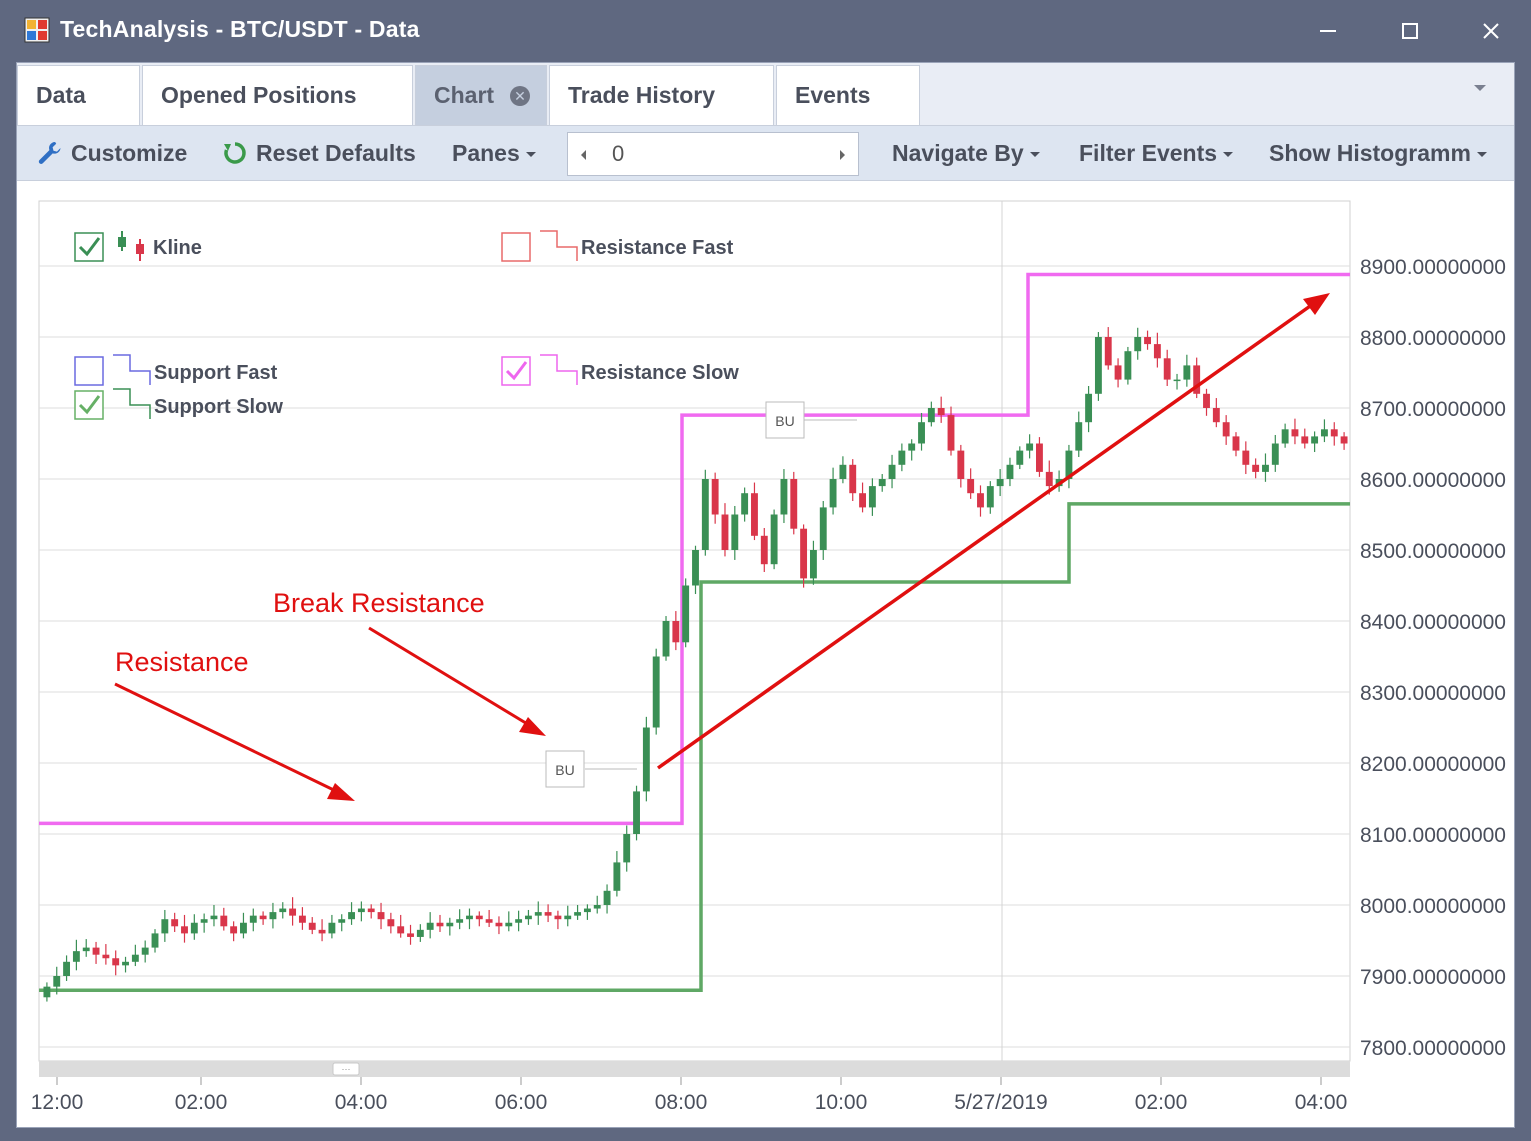 The width and height of the screenshot is (1531, 1141). What do you see at coordinates (620, 370) in the screenshot?
I see `legend-item-resistance-slow: Resistance Slow` at bounding box center [620, 370].